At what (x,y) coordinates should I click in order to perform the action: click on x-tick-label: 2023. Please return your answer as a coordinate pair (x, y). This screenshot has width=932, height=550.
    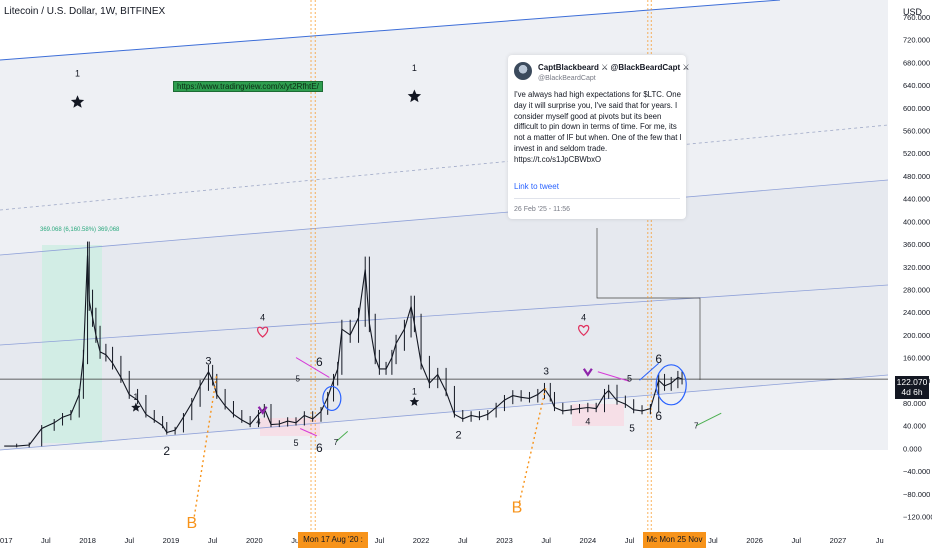
    Looking at the image, I should click on (504, 540).